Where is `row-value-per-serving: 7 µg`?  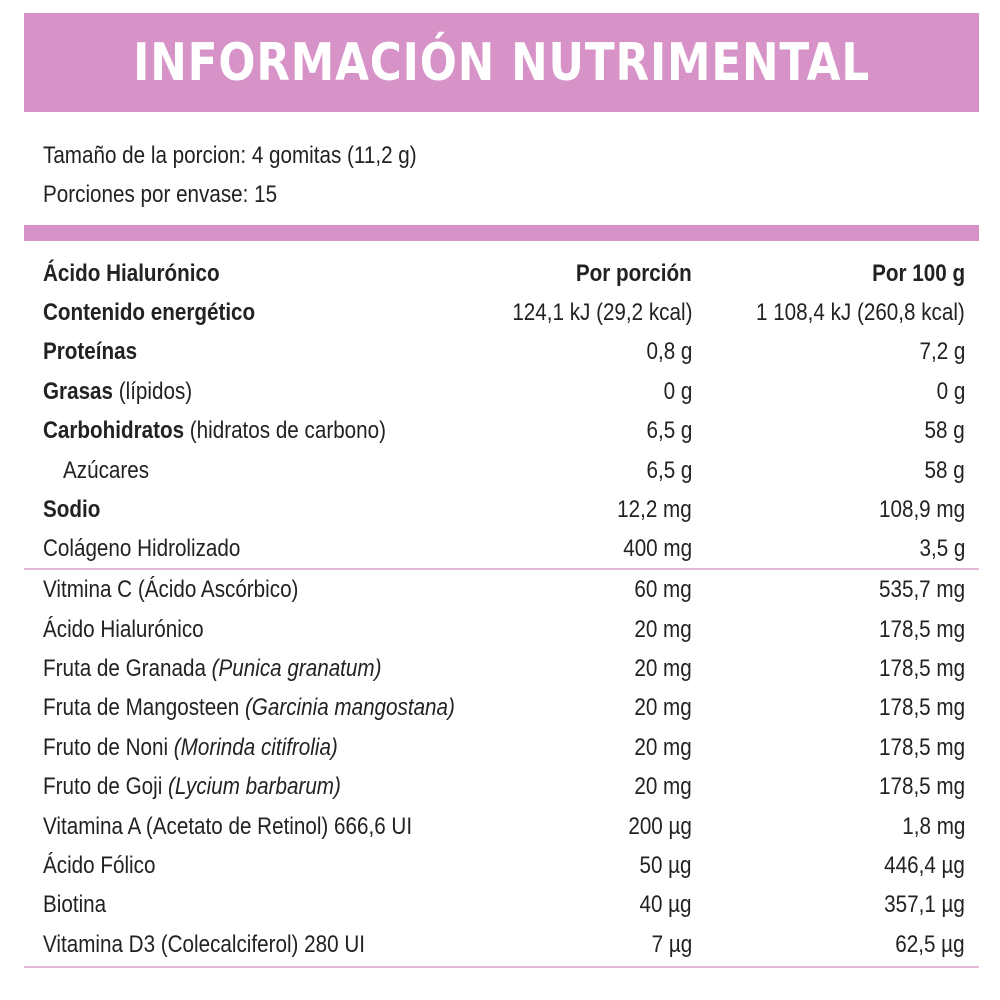
row-value-per-serving: 7 µg is located at coordinates (671, 944).